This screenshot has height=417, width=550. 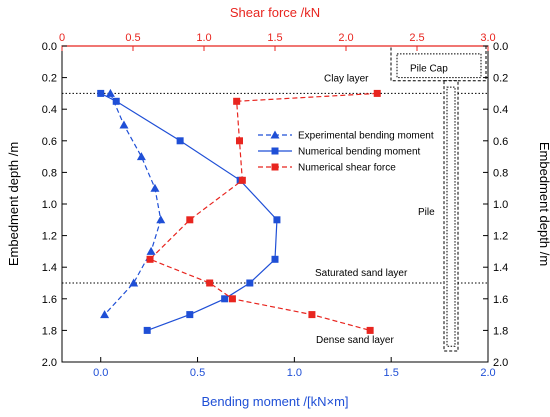 I want to click on top-tick-label: 3.0, so click(x=487, y=38).